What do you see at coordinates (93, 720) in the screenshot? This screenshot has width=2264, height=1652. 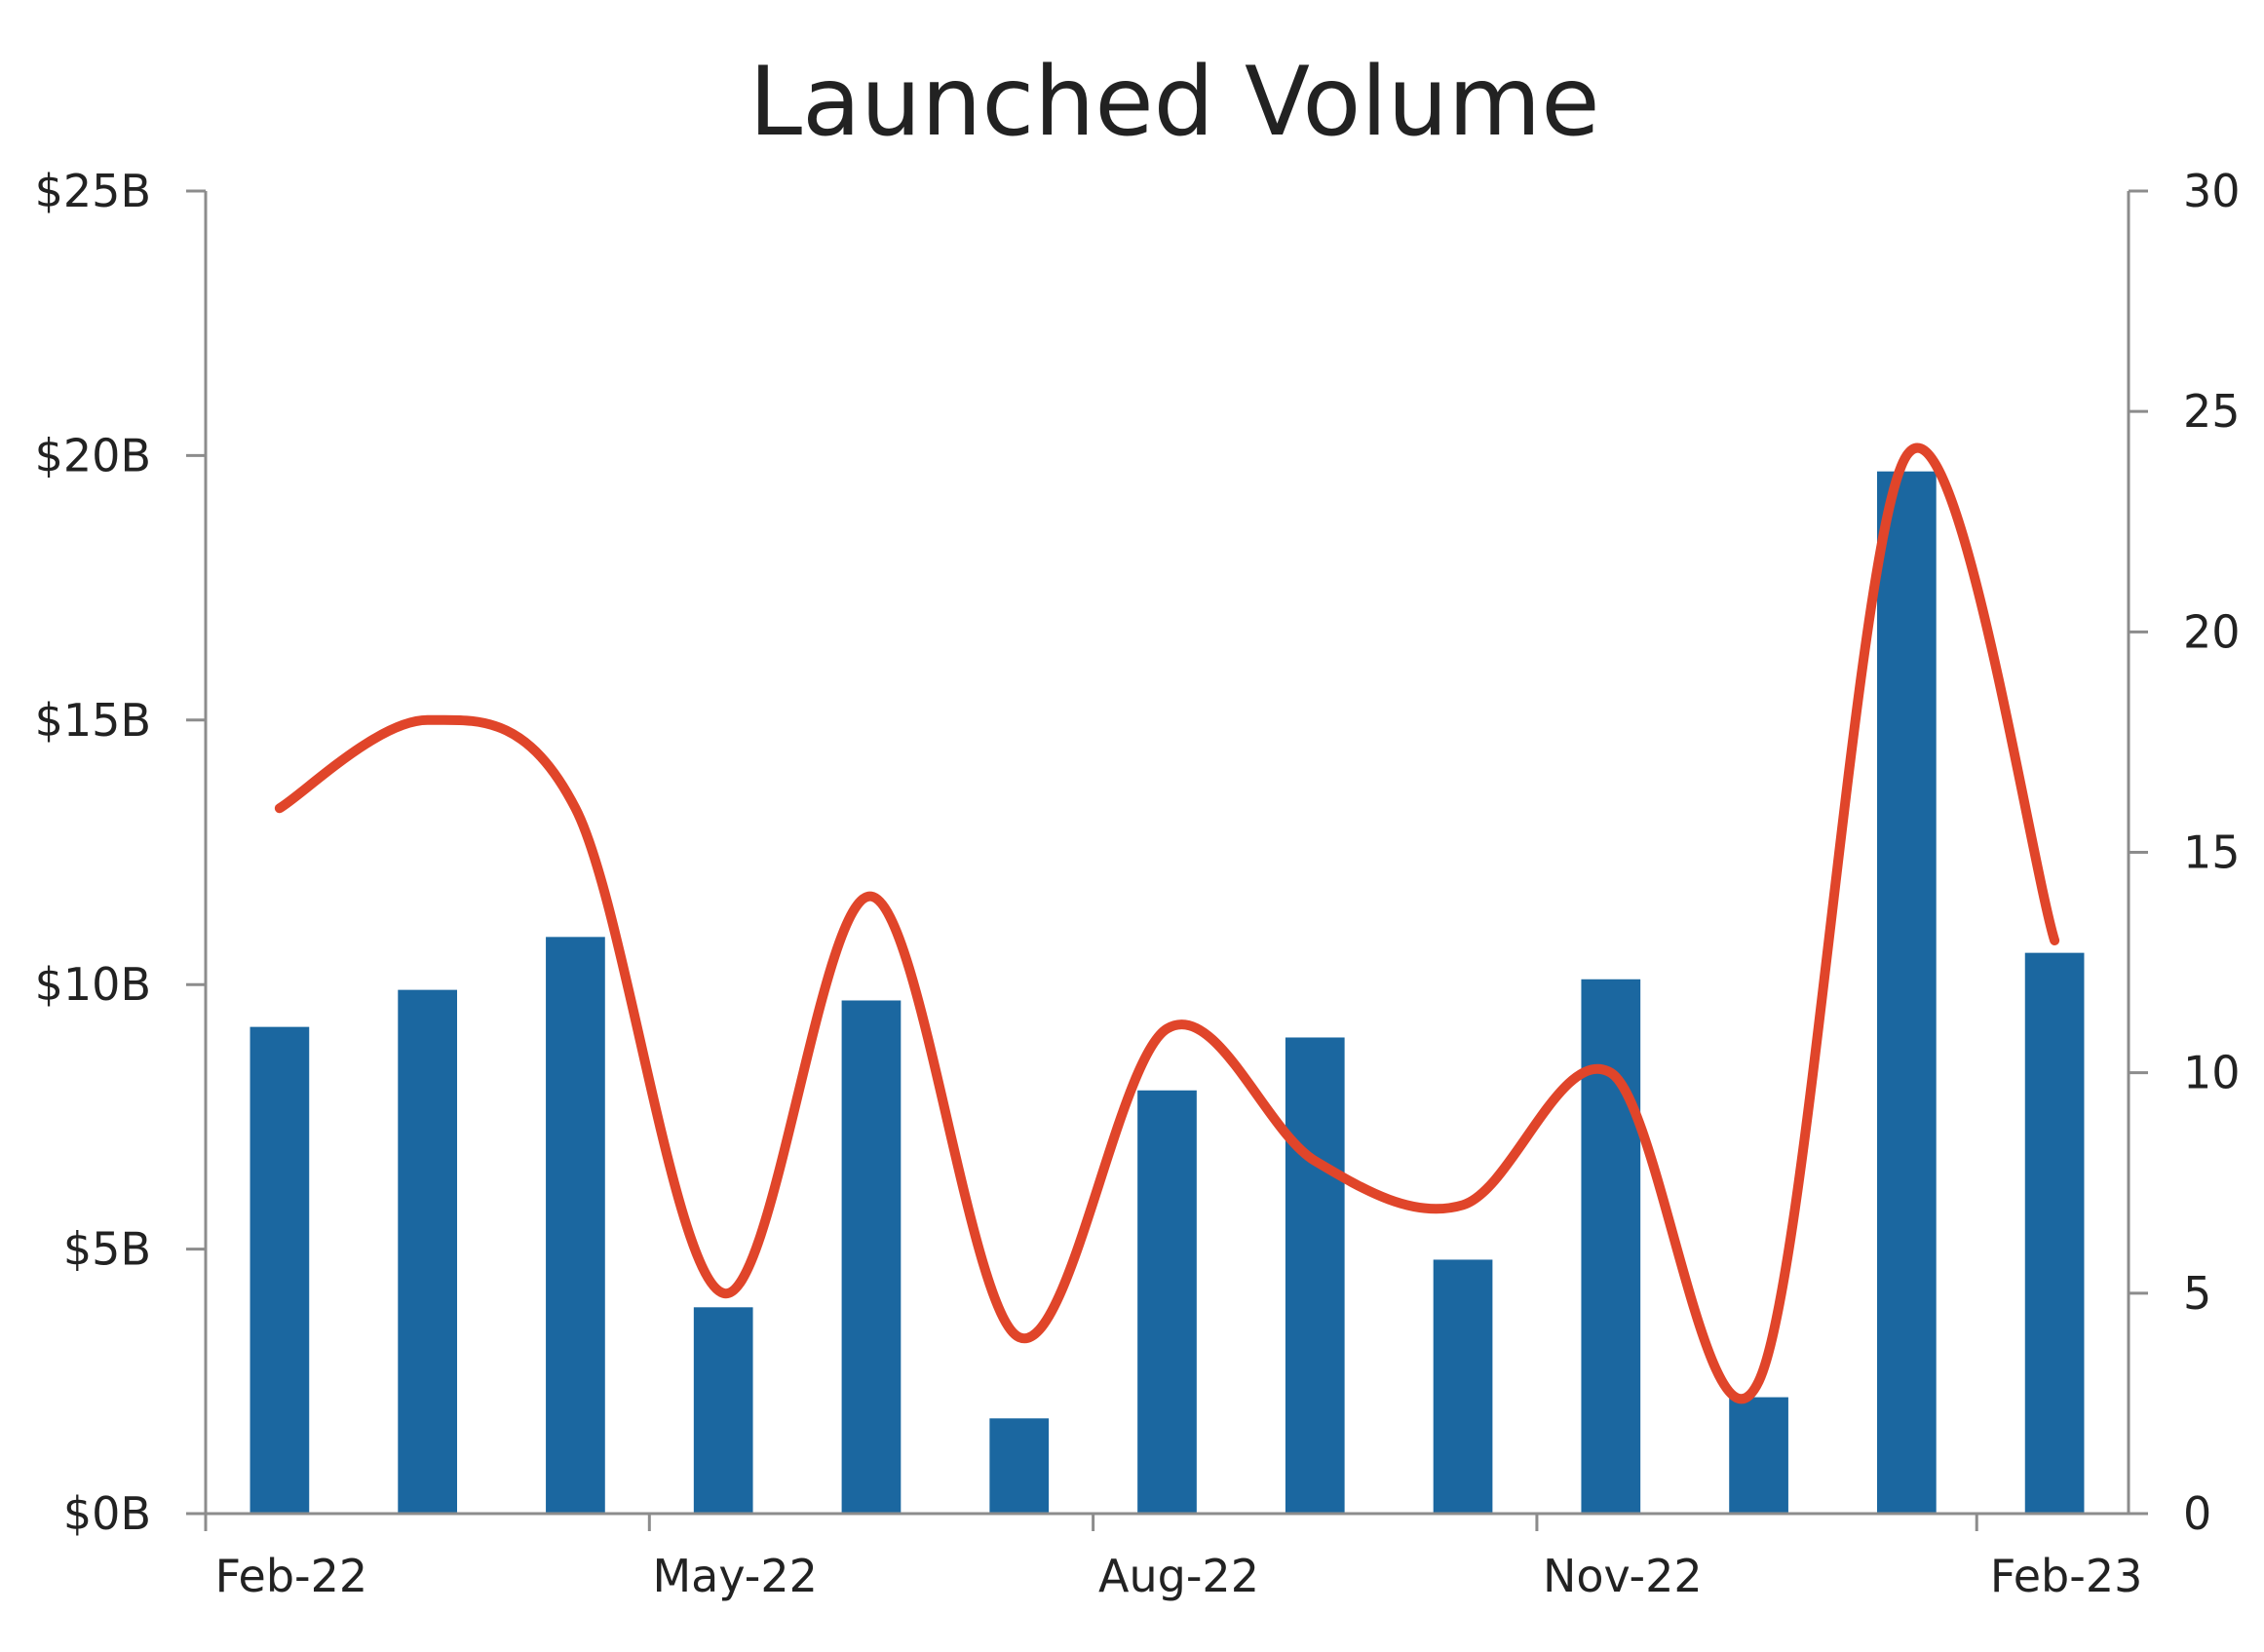 I see `left-tick-label: $15B` at bounding box center [93, 720].